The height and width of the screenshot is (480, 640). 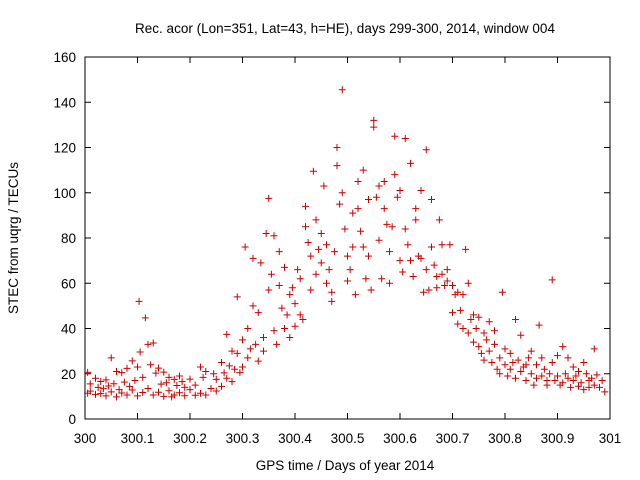 What do you see at coordinates (400, 438) in the screenshot?
I see `x-tick-label: 300.6` at bounding box center [400, 438].